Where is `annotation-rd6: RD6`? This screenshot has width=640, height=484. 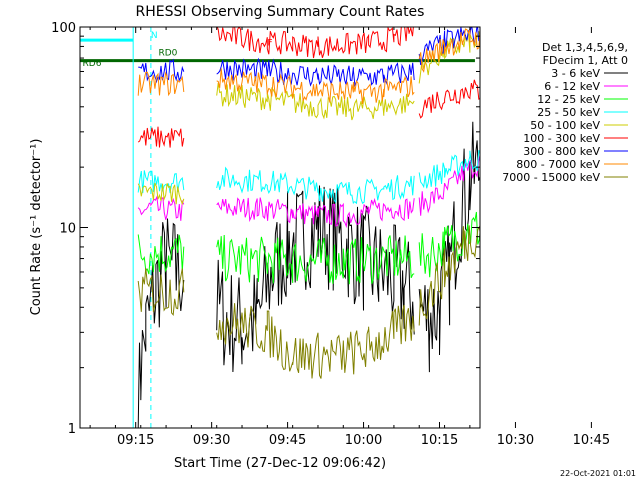
annotation-rd6: RD6 is located at coordinates (92, 64).